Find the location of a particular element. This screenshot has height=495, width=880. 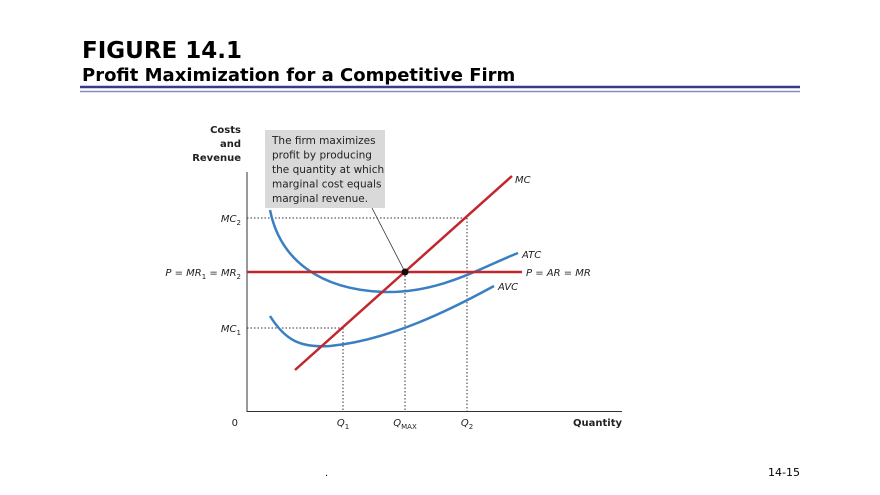

page-number: 14-15 is located at coordinates (784, 472).